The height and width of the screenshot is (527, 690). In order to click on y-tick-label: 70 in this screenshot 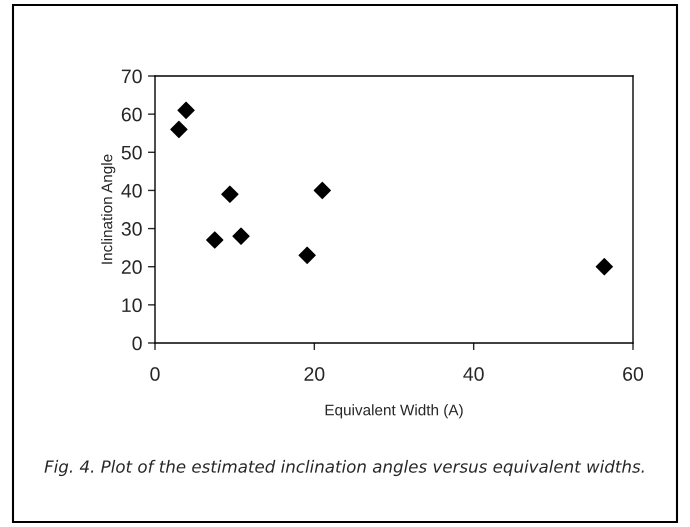, I will do `click(132, 76)`.